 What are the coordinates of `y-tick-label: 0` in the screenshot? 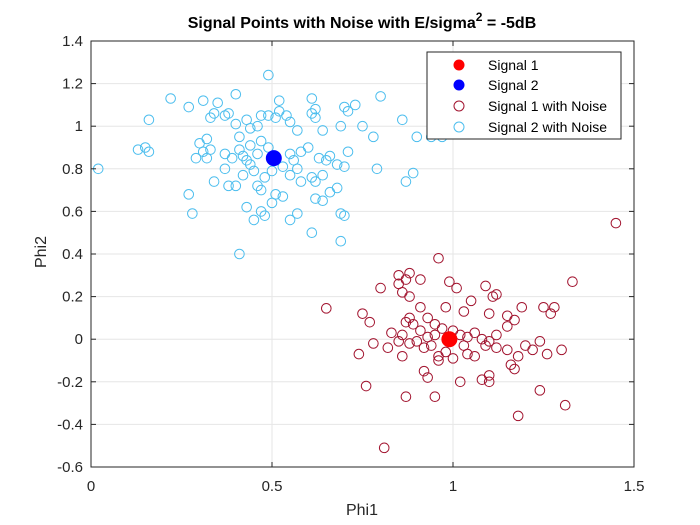 It's located at (79, 339).